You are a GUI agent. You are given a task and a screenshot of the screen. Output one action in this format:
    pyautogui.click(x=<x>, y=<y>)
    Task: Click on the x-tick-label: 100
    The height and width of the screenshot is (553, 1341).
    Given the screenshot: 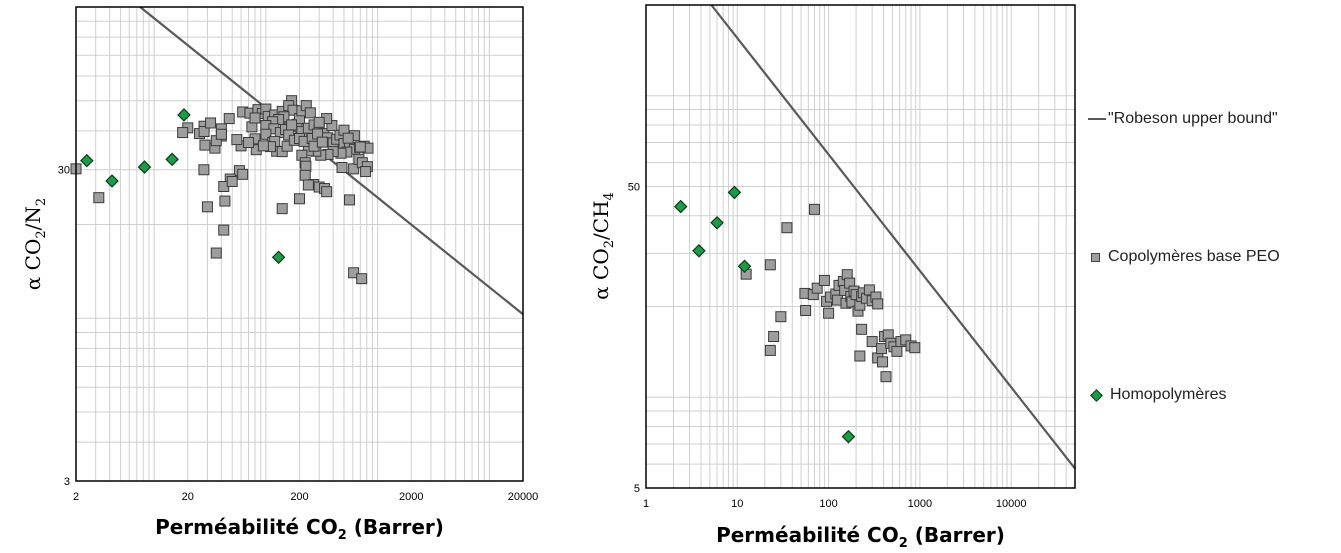 What is the action you would take?
    pyautogui.click(x=828, y=504)
    